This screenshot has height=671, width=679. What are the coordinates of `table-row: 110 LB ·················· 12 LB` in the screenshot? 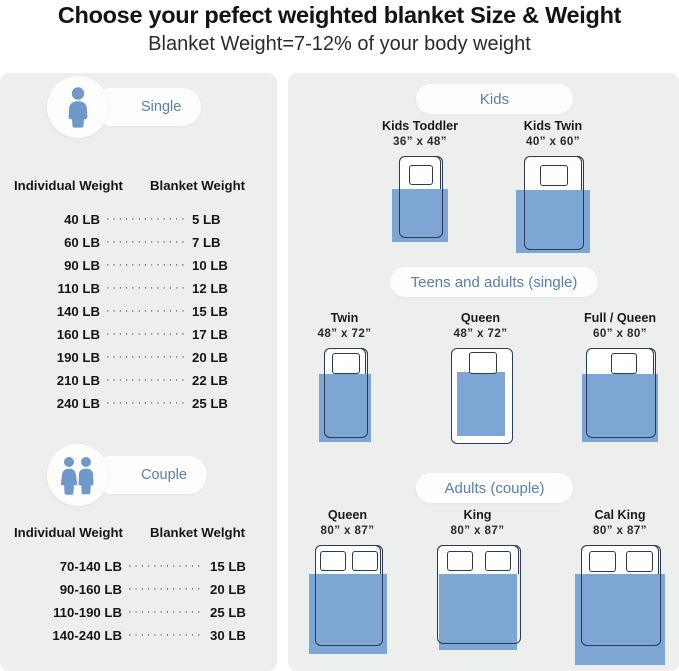 It's located at (136, 292).